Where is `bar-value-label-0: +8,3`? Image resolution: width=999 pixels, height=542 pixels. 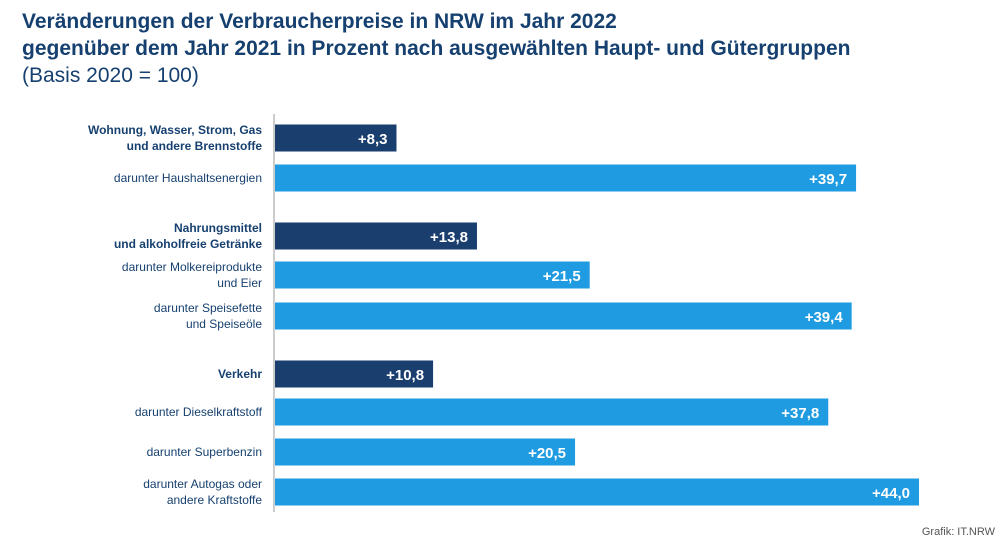 bar-value-label-0: +8,3 is located at coordinates (373, 139).